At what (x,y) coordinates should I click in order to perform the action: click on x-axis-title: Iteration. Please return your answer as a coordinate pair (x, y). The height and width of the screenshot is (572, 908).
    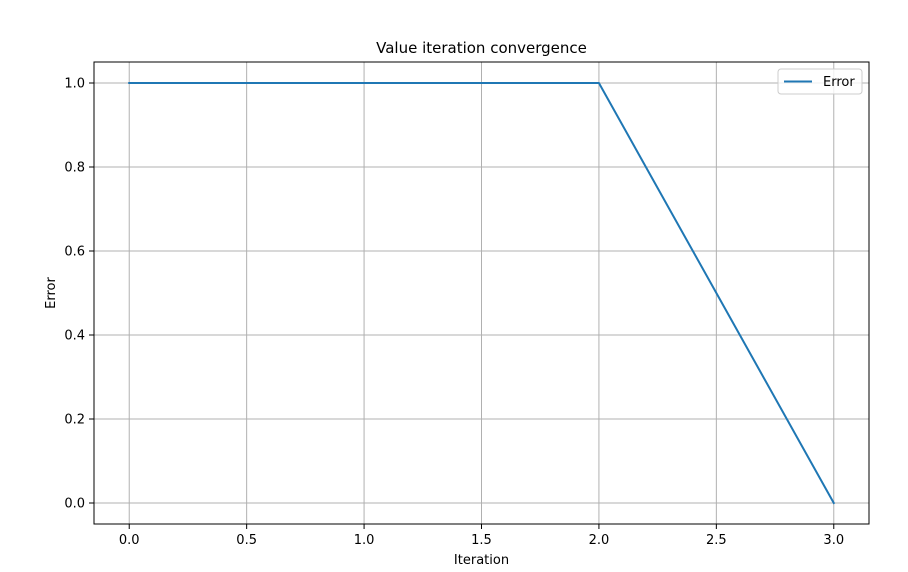
    Looking at the image, I should click on (481, 560).